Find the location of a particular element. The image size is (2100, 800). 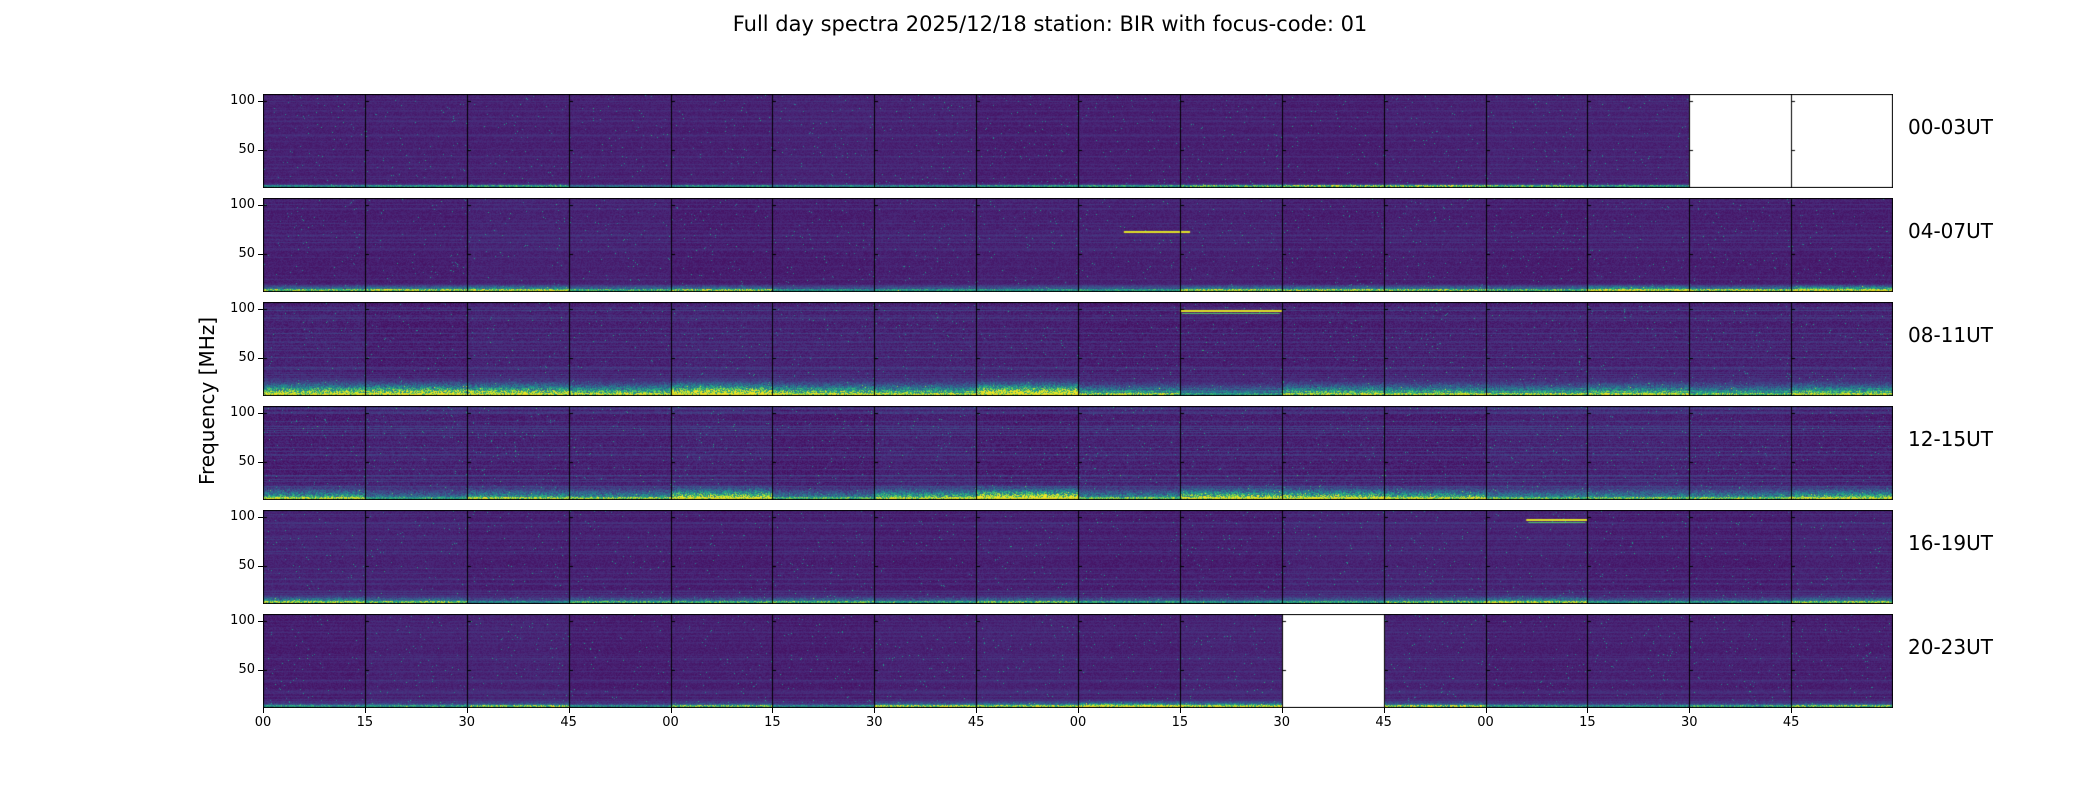

row-time-label: 16-19UT is located at coordinates (1950, 543).